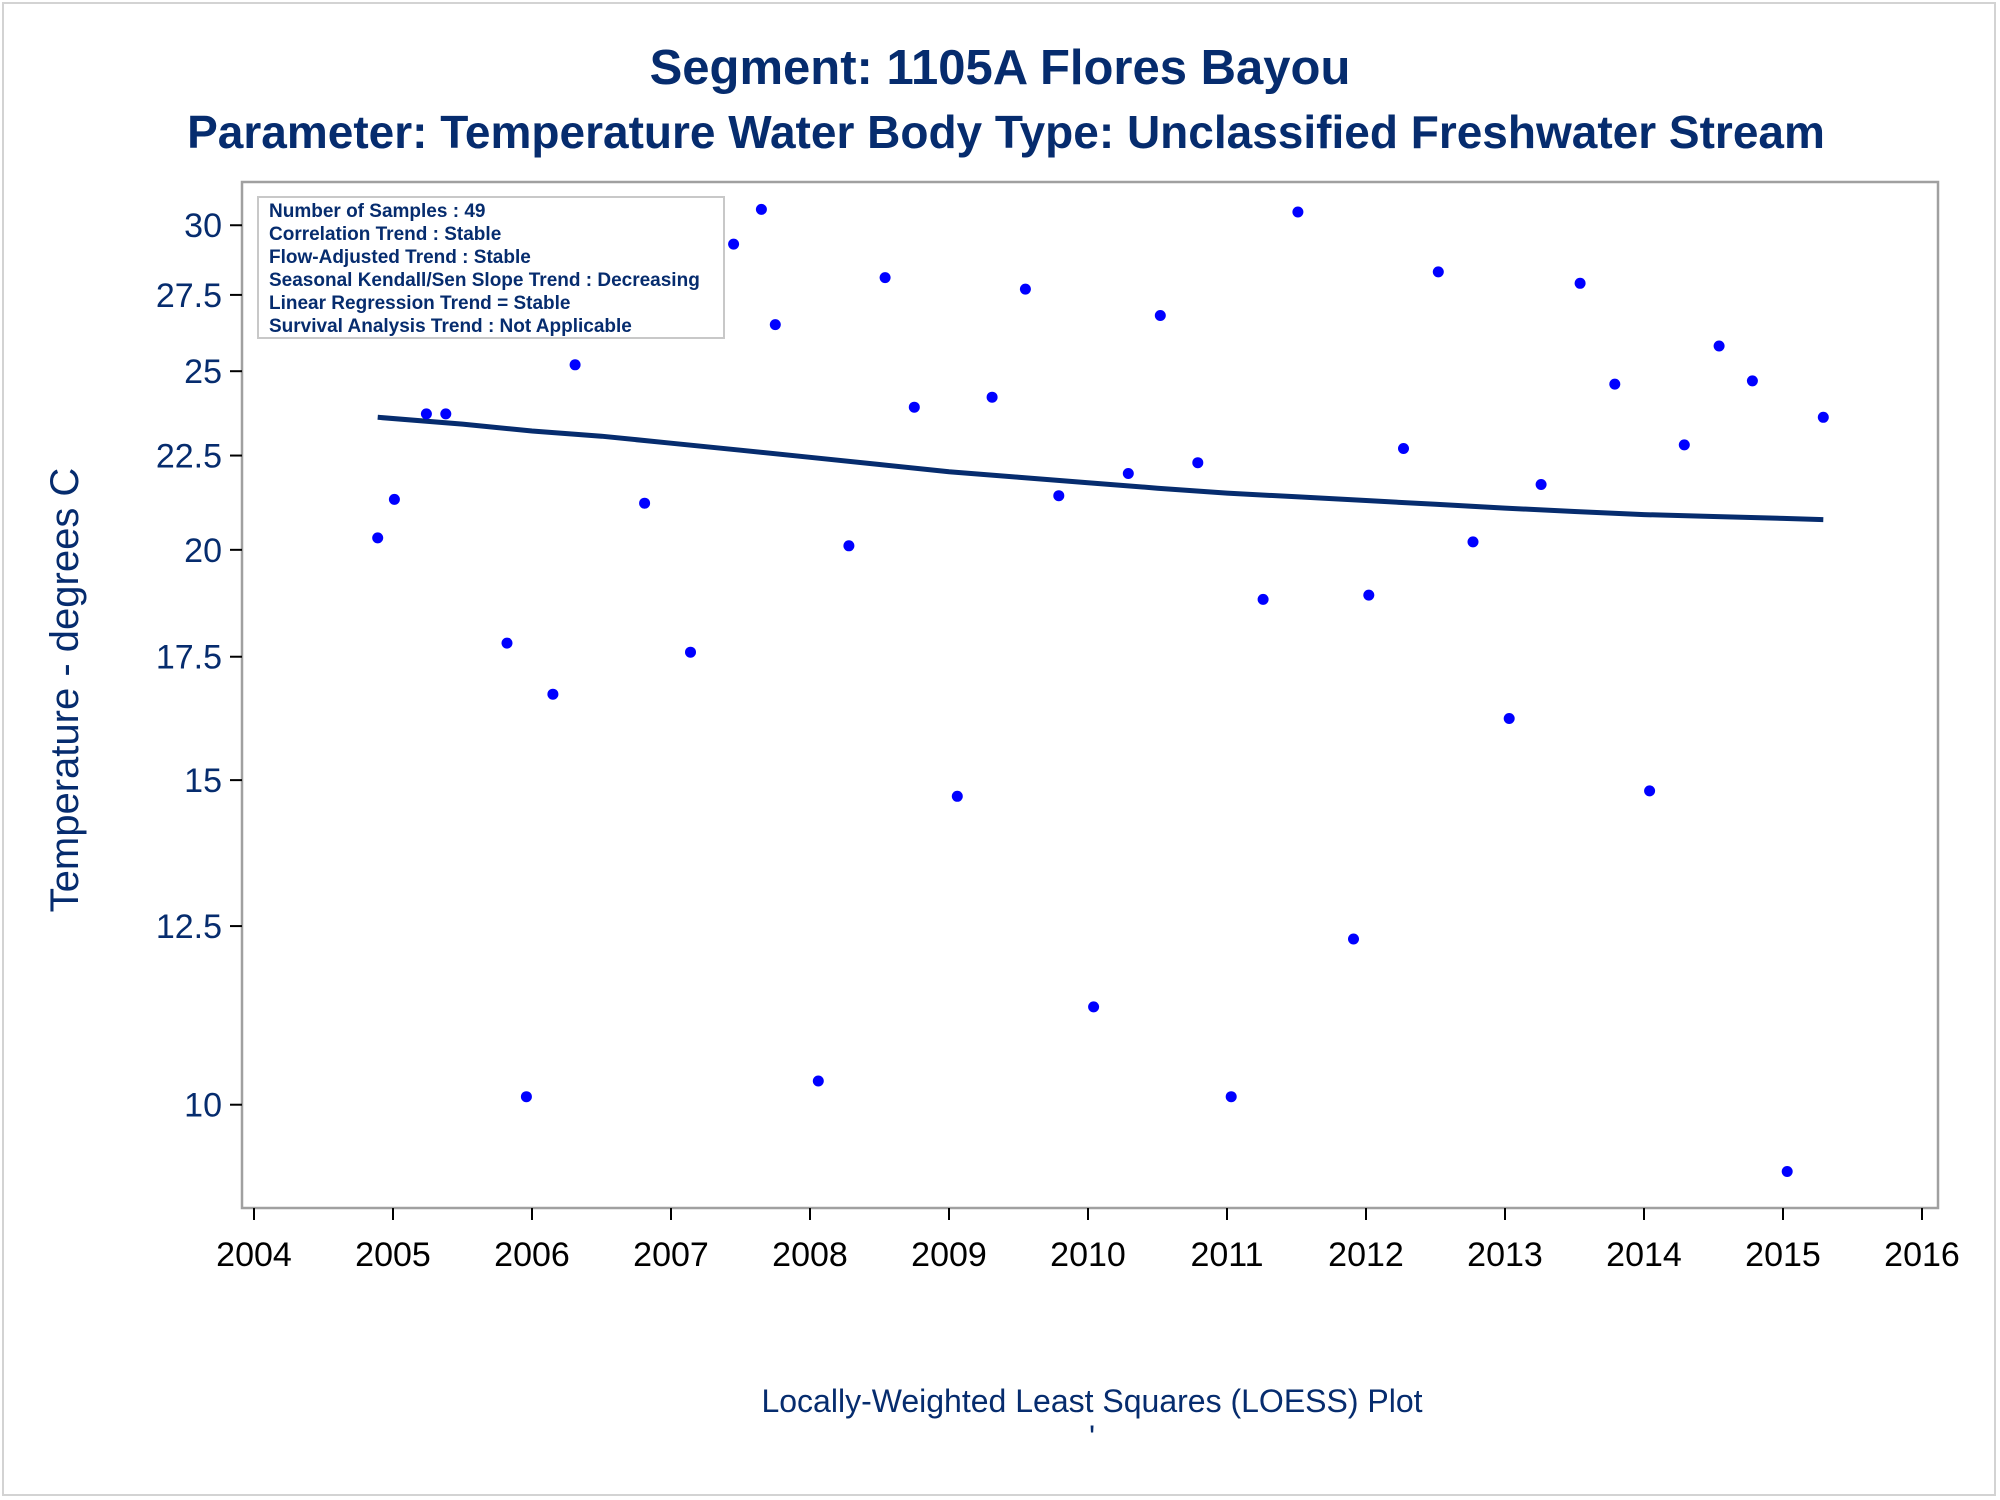  I want to click on legend-box-border, so click(491, 267).